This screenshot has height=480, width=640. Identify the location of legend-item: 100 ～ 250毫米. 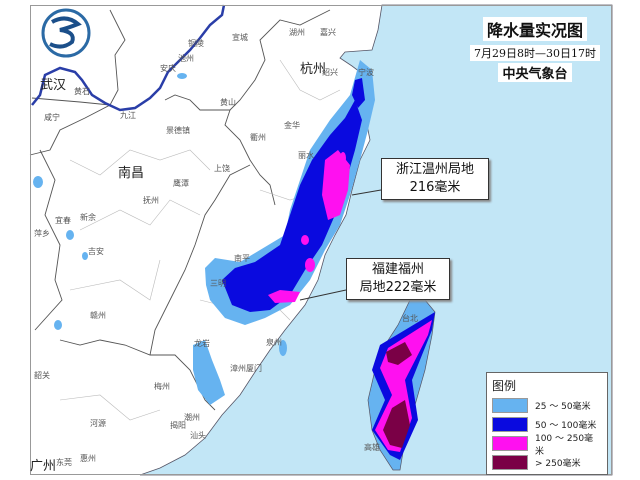
(547, 445).